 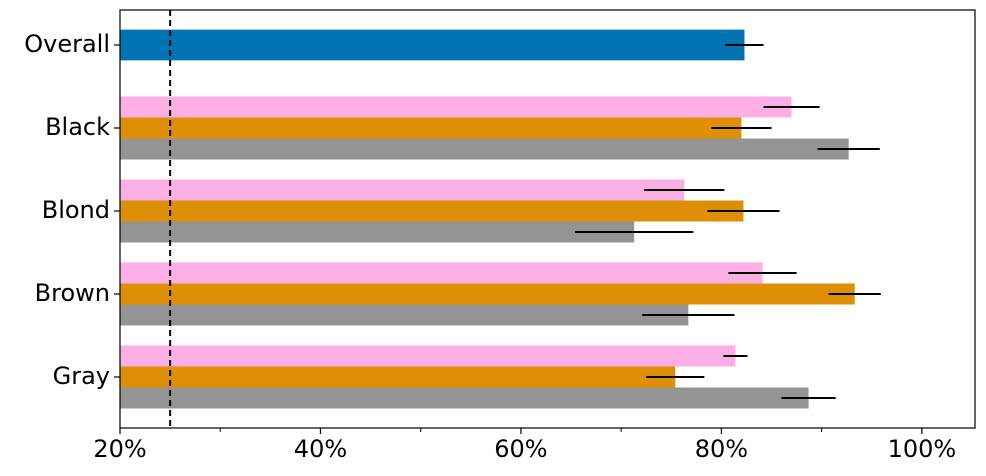 What do you see at coordinates (721, 449) in the screenshot?
I see `x-tick-label: 80%` at bounding box center [721, 449].